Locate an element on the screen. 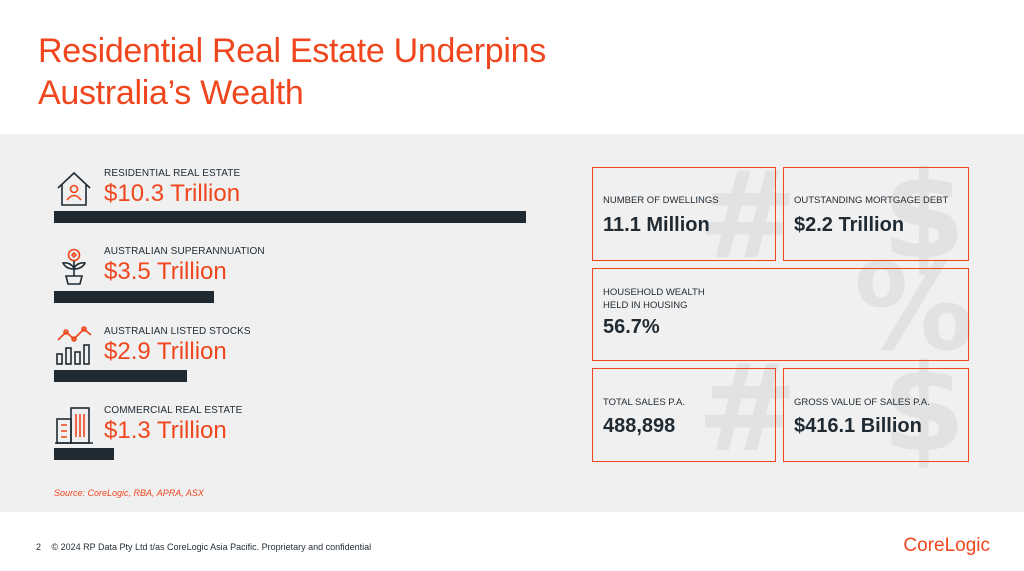  stat-label: OUTSTANDING MORTGAGE DEBT is located at coordinates (871, 200).